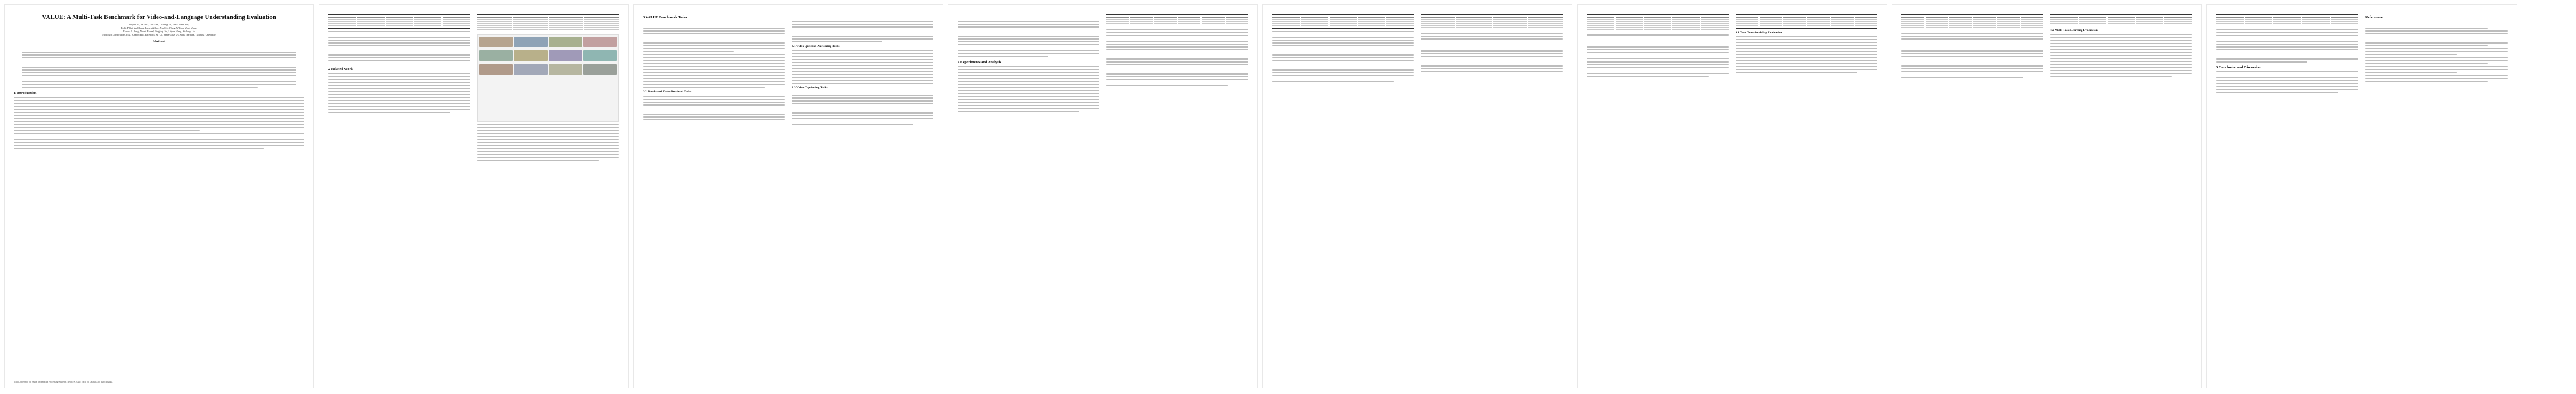 This screenshot has height=394, width=2576. What do you see at coordinates (2238, 67) in the screenshot?
I see `section-heading-conclusion: 5 Conclusion and Discussion` at bounding box center [2238, 67].